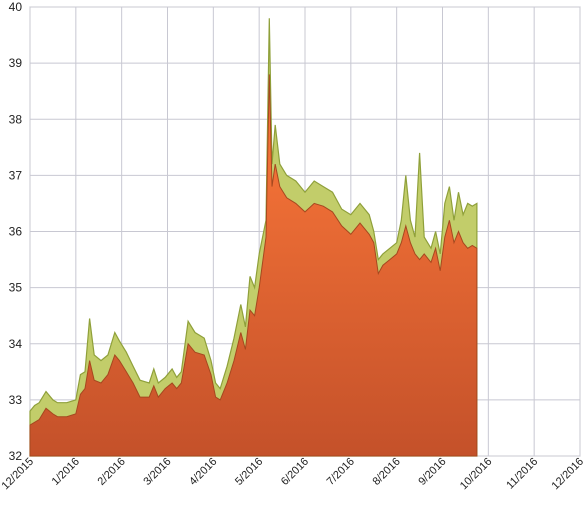 This screenshot has width=588, height=508. Describe the element at coordinates (16, 175) in the screenshot. I see `y-tick-label: 37` at that location.